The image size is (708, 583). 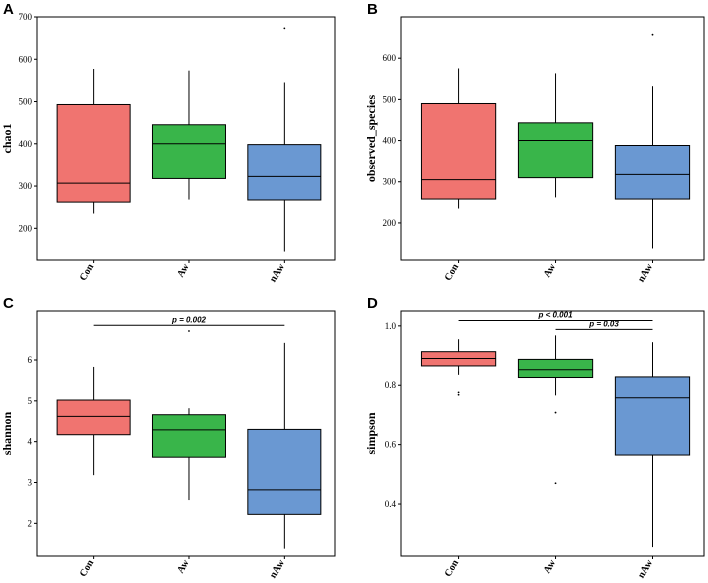 What do you see at coordinates (26, 17) in the screenshot?
I see `y-tick-label: 700` at bounding box center [26, 17].